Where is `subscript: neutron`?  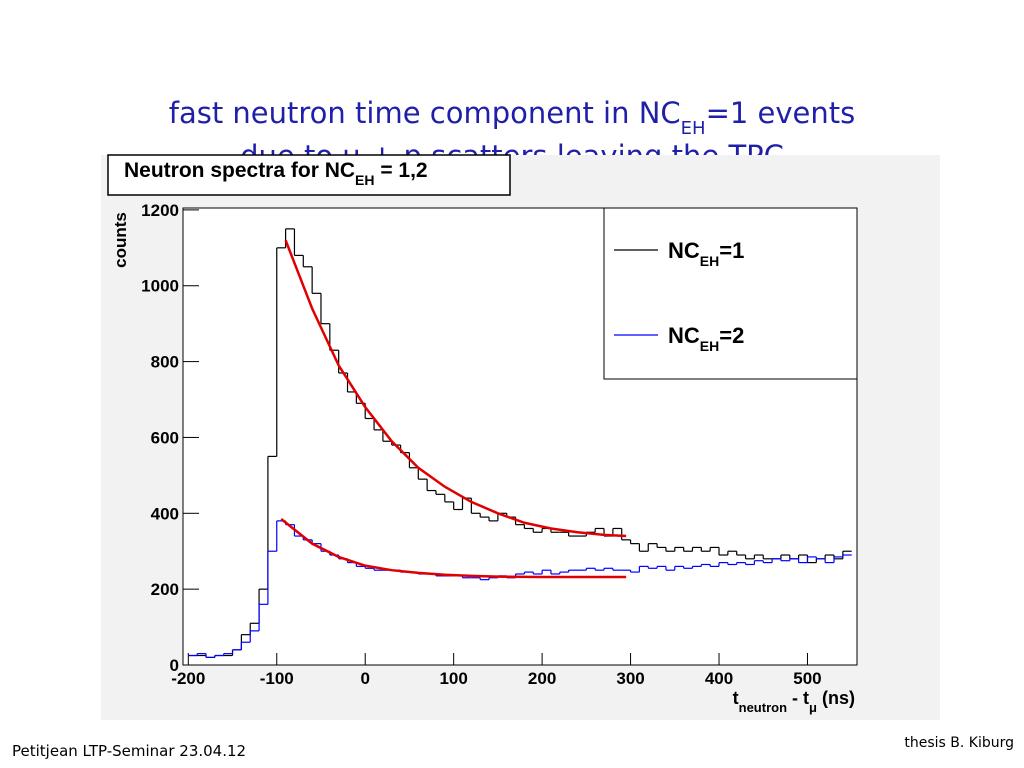
subscript: neutron is located at coordinates (763, 707).